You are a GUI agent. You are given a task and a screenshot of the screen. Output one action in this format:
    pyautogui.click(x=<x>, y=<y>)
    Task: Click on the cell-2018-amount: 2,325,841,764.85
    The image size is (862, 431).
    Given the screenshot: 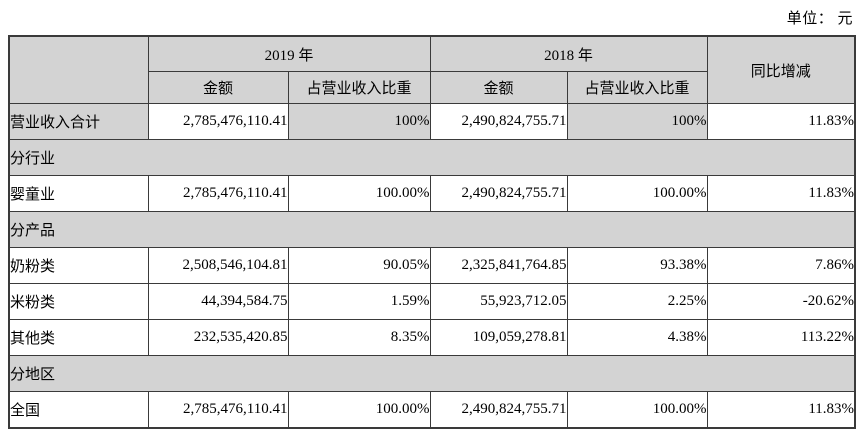 What is the action you would take?
    pyautogui.click(x=498, y=265)
    